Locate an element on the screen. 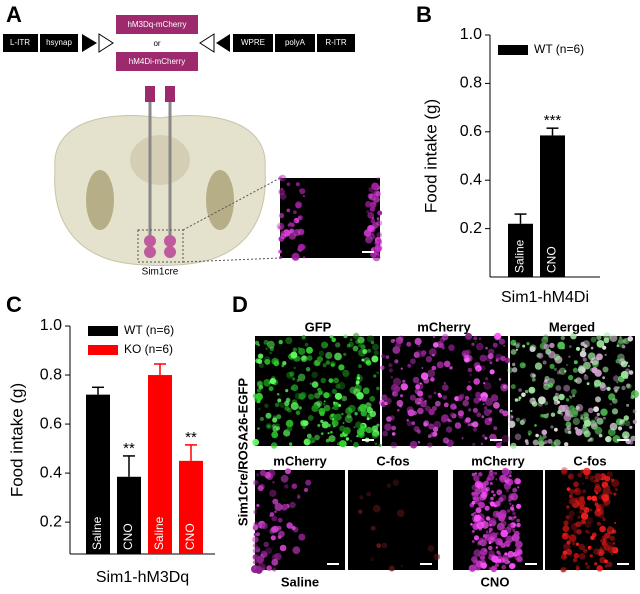 This screenshot has height=594, width=640. panel-label: C is located at coordinates (14, 304).